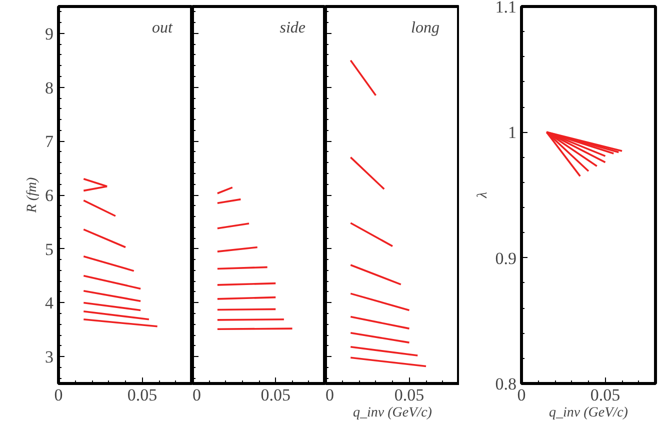 The image size is (671, 432). Describe the element at coordinates (482, 196) in the screenshot. I see `y-axis-title: λ` at that location.